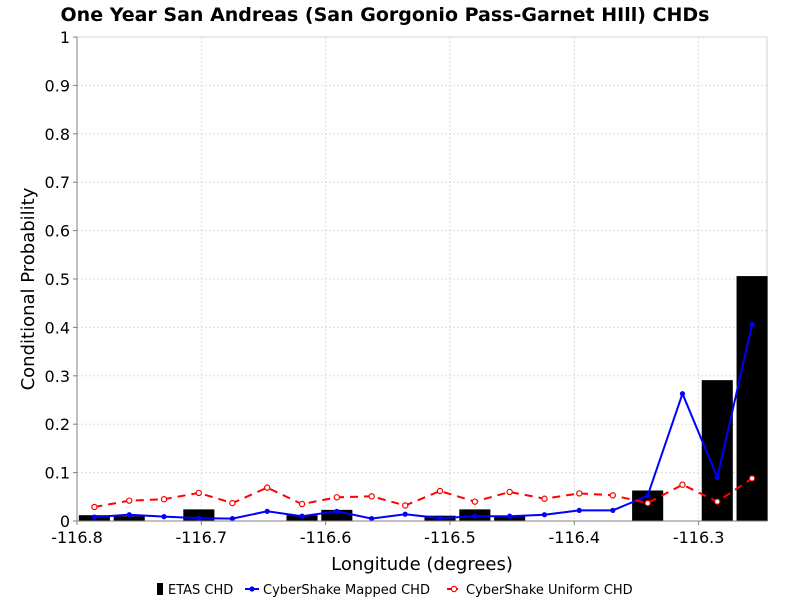  What do you see at coordinates (57, 424) in the screenshot?
I see `y-tick-label: 0.2` at bounding box center [57, 424].